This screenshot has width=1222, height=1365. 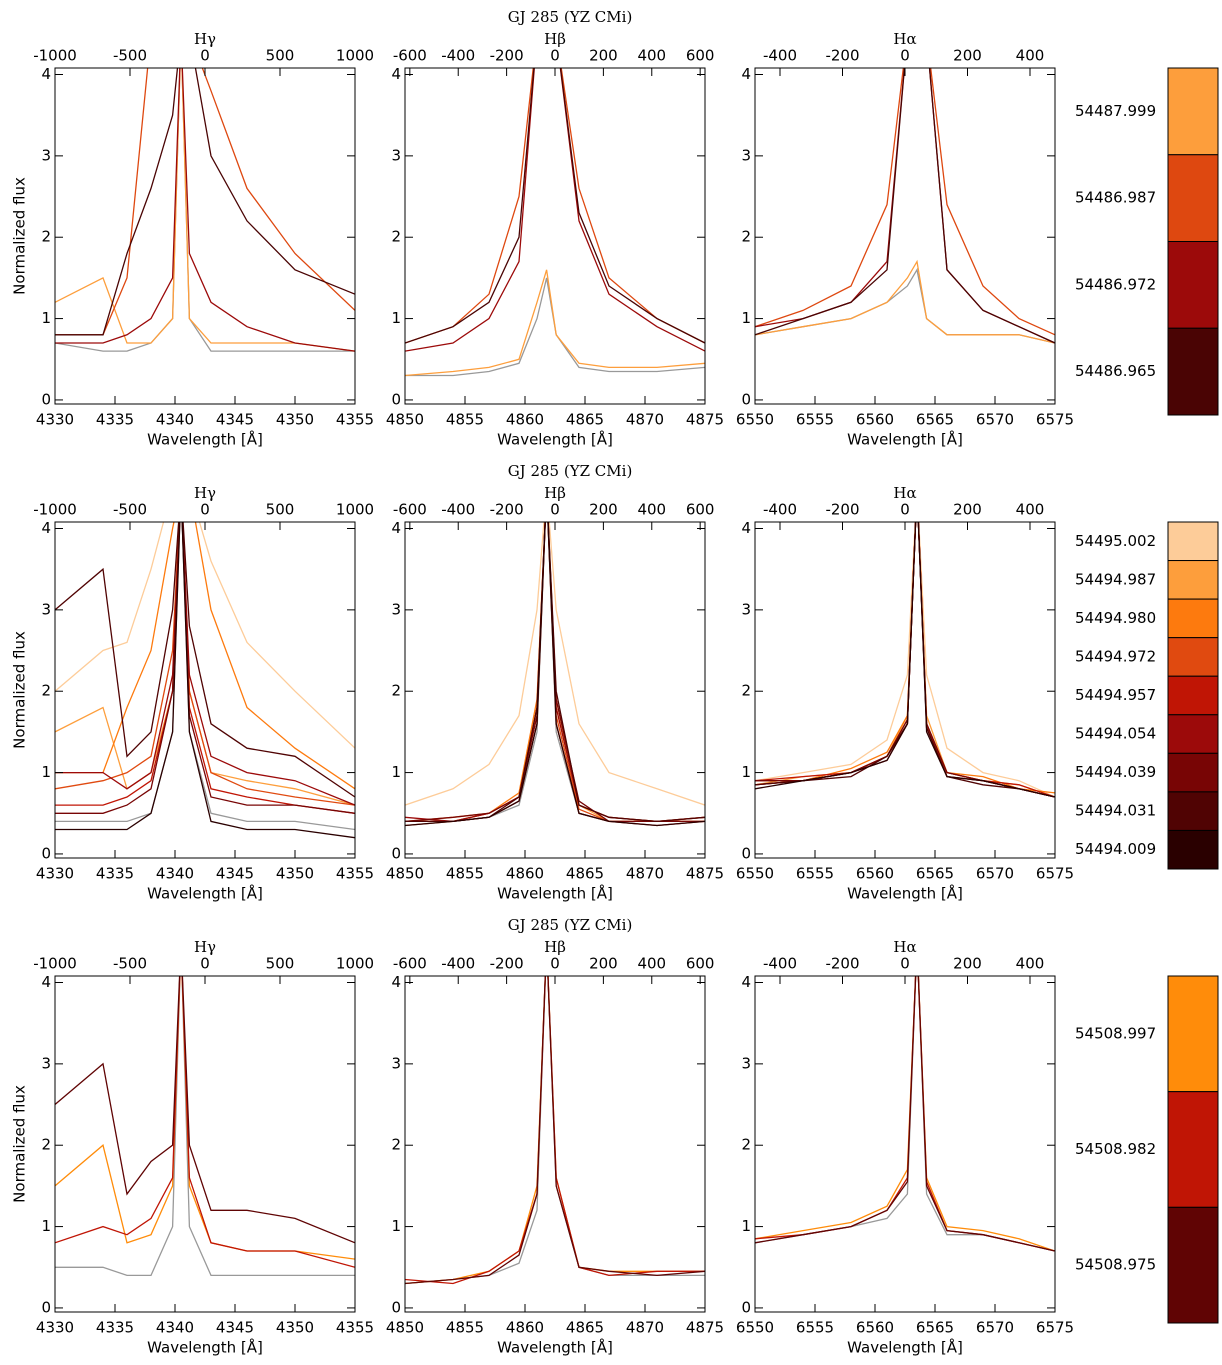 I want to click on legend-label: 54486.965, so click(x=1115, y=371).